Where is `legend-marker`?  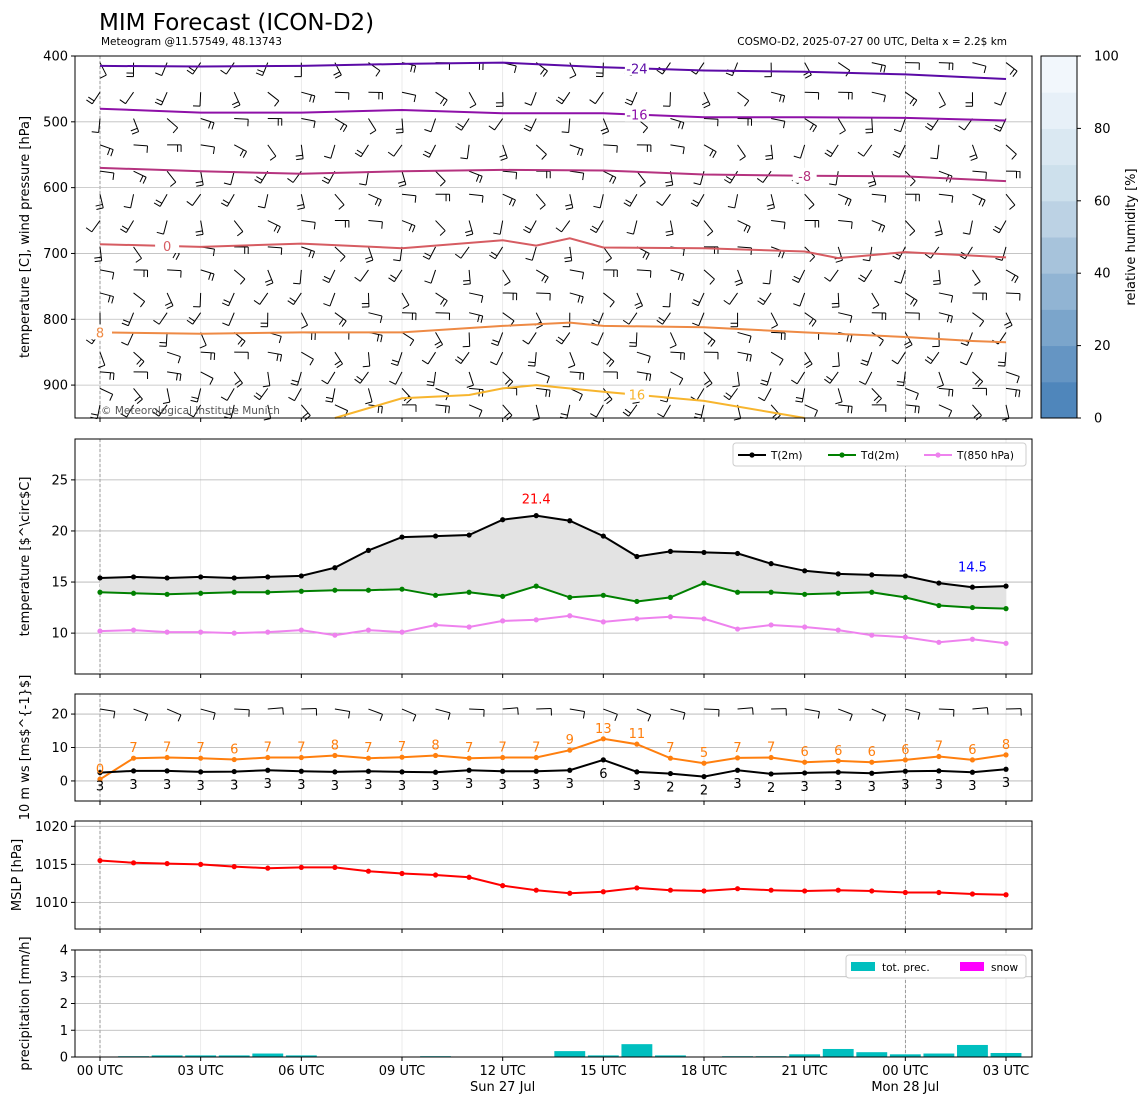
legend-marker is located at coordinates (938, 455).